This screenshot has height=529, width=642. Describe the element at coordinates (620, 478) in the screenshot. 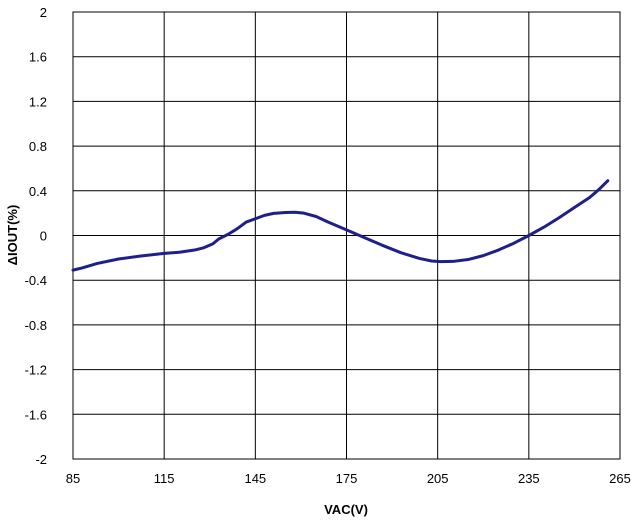

I see `x-tick-label: 265` at that location.